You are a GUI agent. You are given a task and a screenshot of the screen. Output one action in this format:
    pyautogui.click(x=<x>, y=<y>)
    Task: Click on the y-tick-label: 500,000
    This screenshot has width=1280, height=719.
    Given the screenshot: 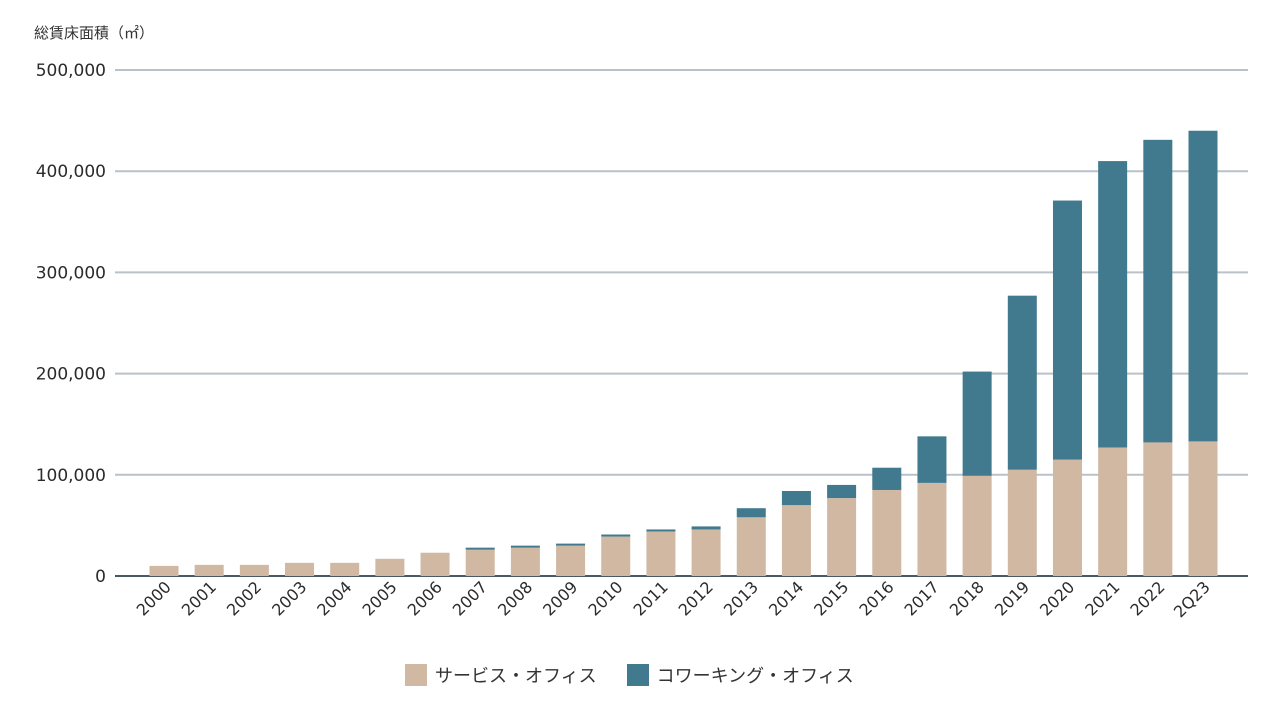 What is the action you would take?
    pyautogui.click(x=71, y=71)
    